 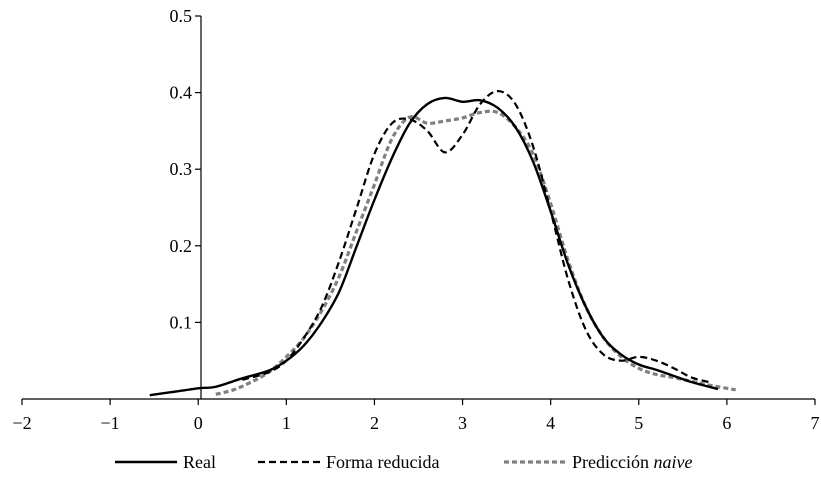 What do you see at coordinates (21, 423) in the screenshot?
I see `x-tick-label: −2` at bounding box center [21, 423].